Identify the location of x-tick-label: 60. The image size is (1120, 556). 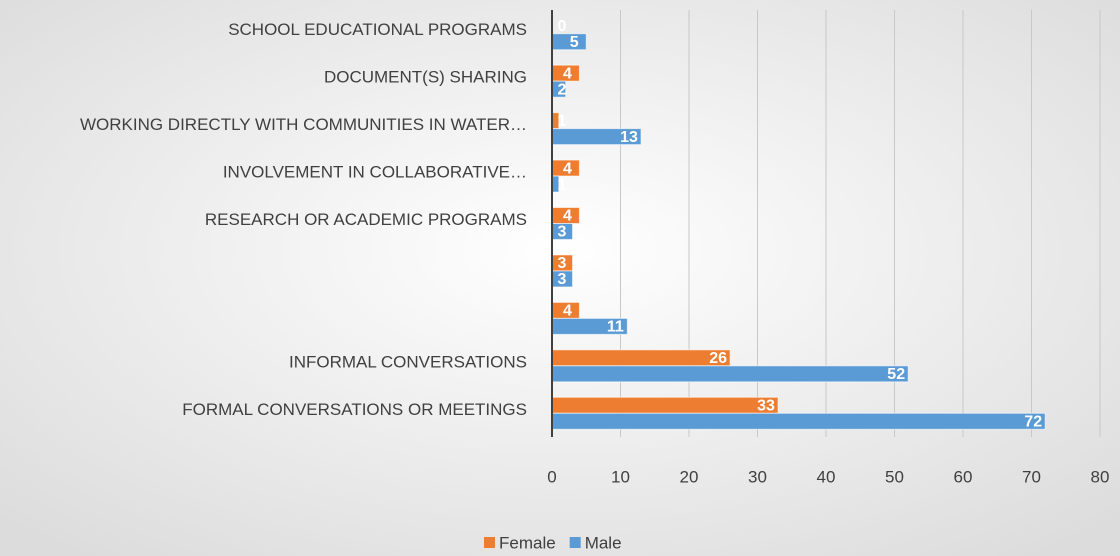
(963, 476).